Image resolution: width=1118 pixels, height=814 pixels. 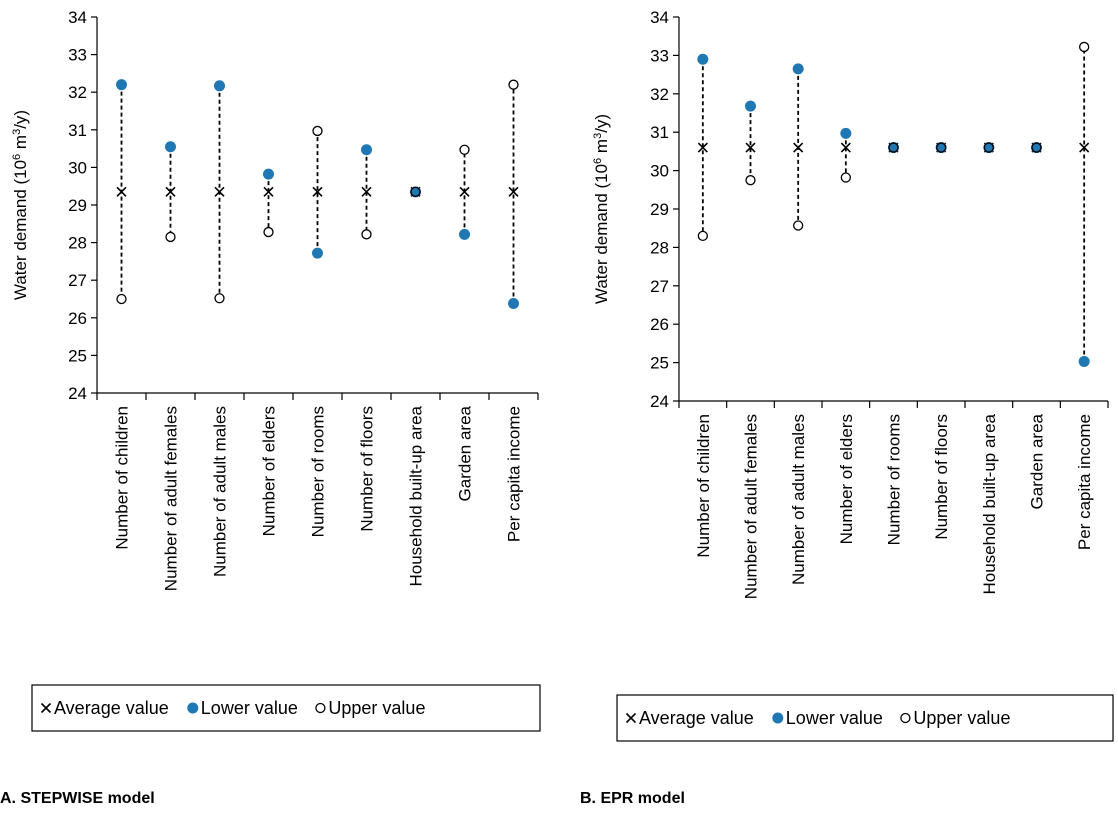 I want to click on legend-open-circle-icon, so click(x=320, y=708).